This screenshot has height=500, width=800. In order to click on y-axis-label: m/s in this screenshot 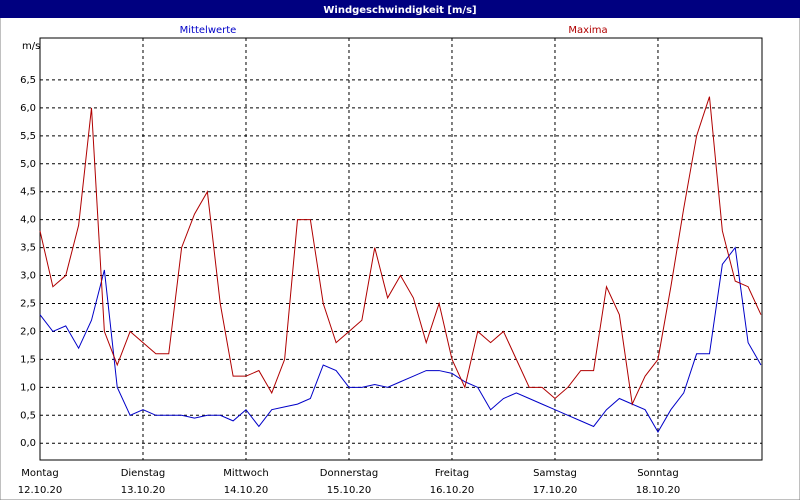, I will do `click(31, 46)`.